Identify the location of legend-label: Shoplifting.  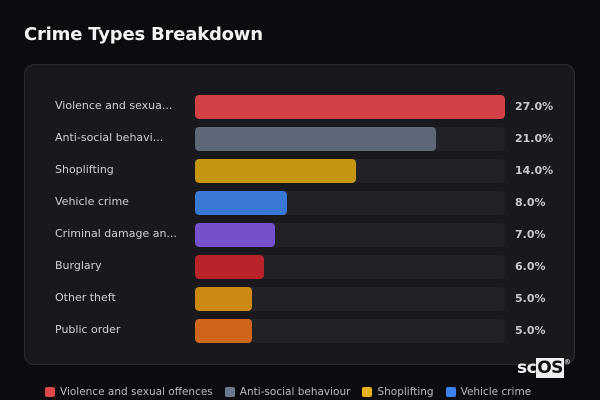
(405, 392).